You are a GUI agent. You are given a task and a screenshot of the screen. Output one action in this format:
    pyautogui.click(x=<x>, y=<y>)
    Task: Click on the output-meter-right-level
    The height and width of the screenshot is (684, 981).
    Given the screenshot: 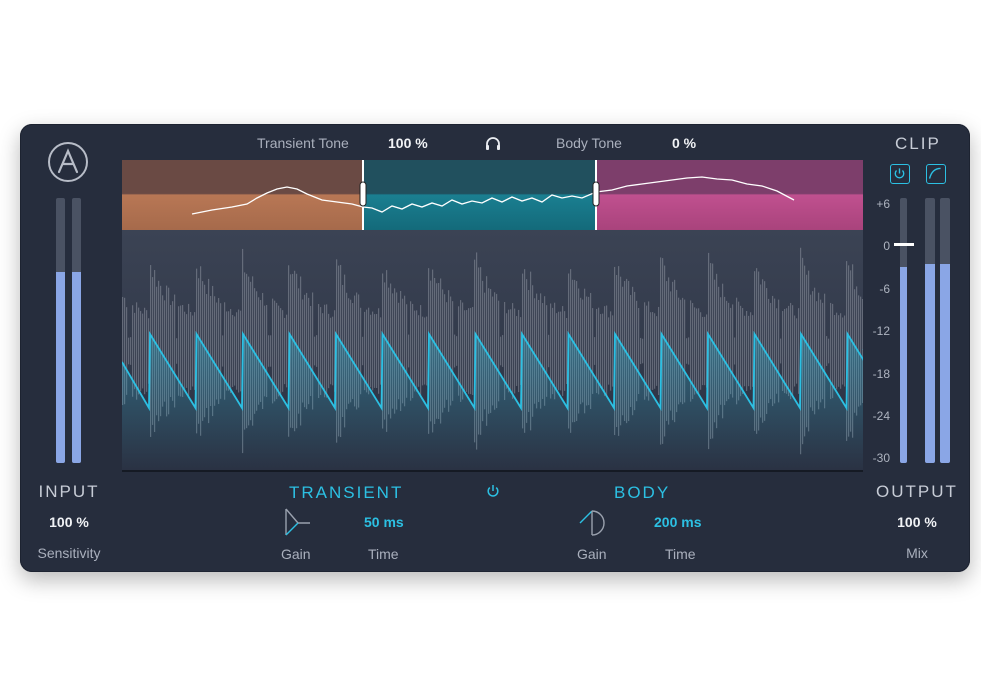 What is the action you would take?
    pyautogui.click(x=945, y=363)
    